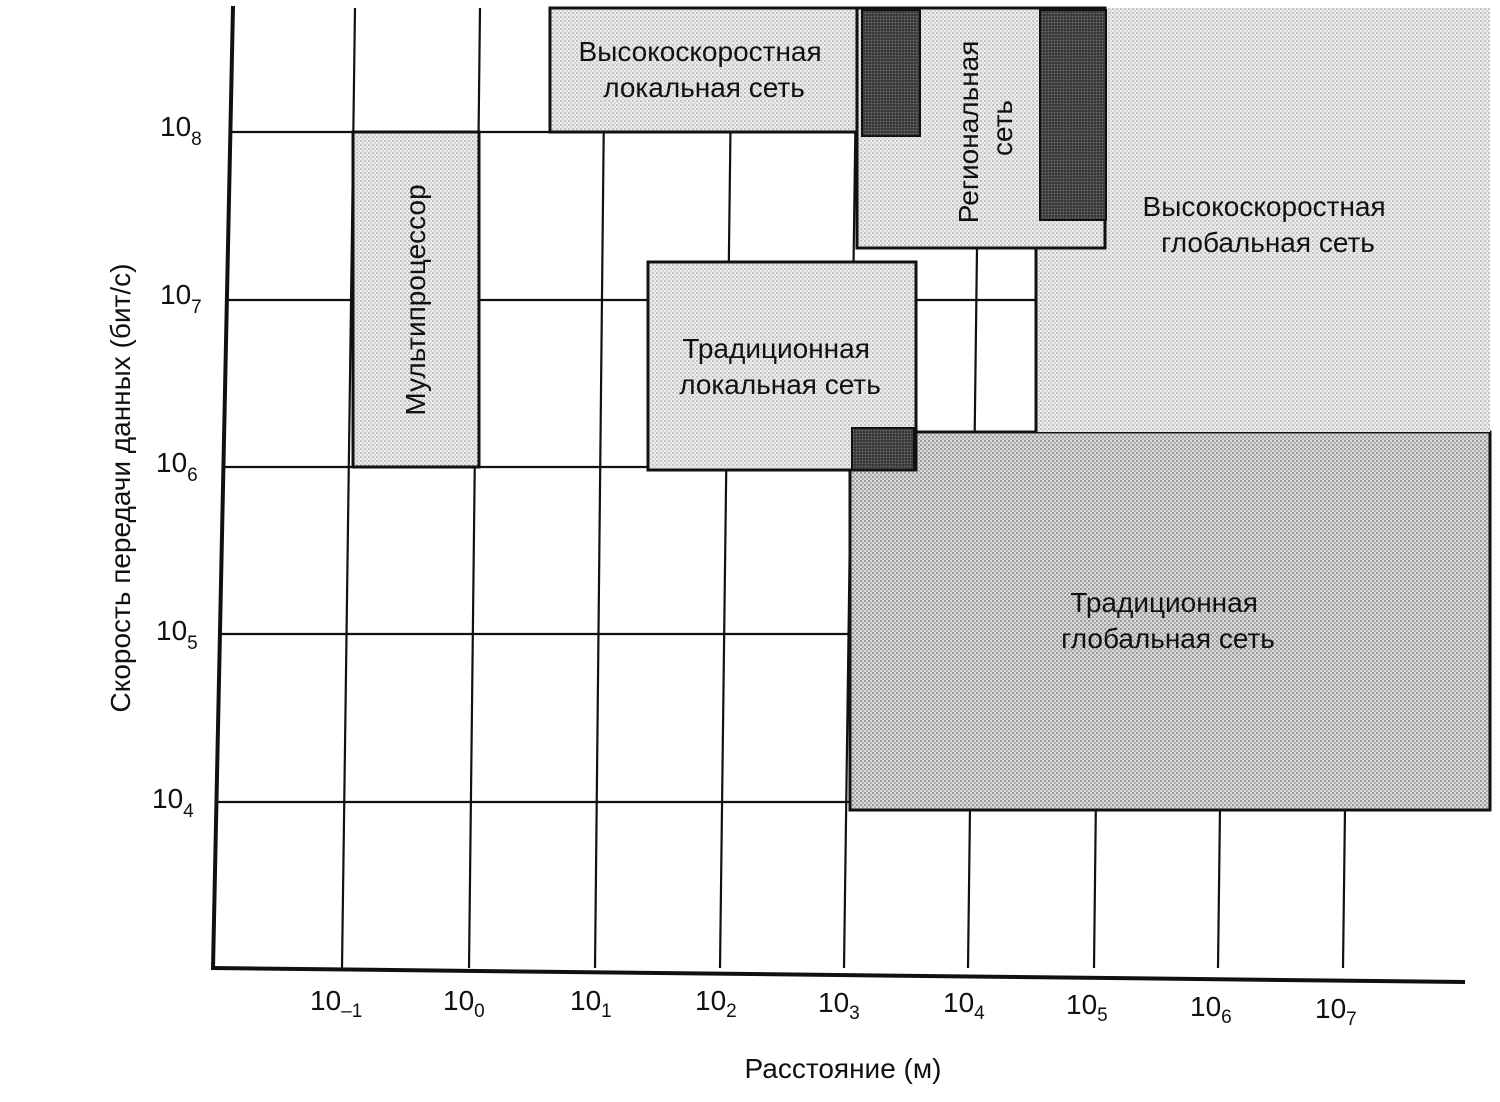 The image size is (1500, 1102). I want to click on x-tick-label: 10¹, so click(591, 1003).